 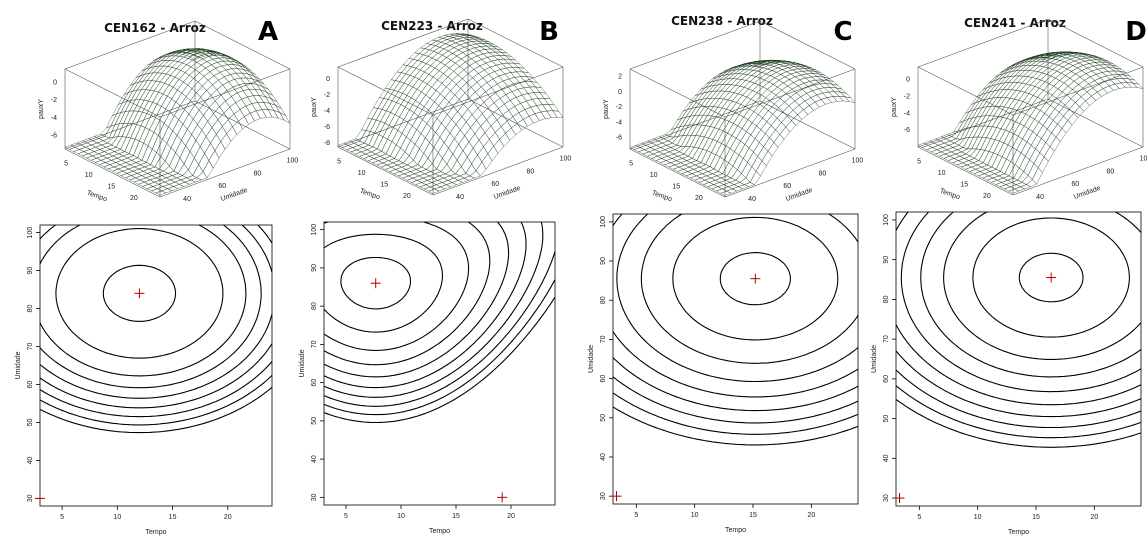 I want to click on surface-z-tick-label: -4, so click(x=907, y=113).